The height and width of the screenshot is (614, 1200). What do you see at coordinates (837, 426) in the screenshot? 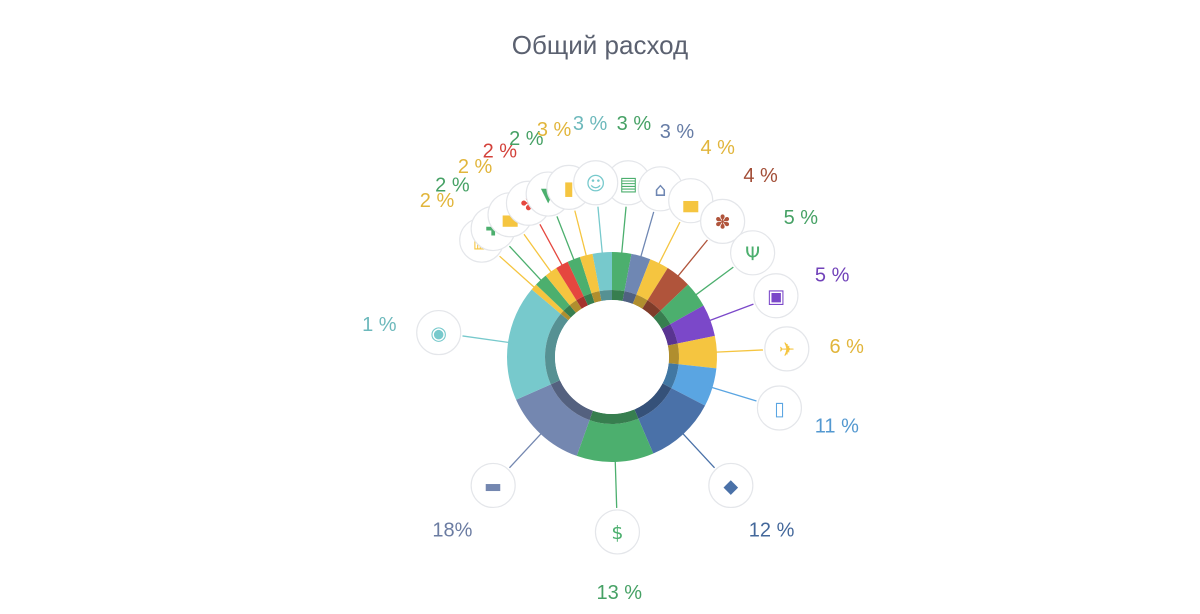
I see `percent-label-8: 11 %` at bounding box center [837, 426].